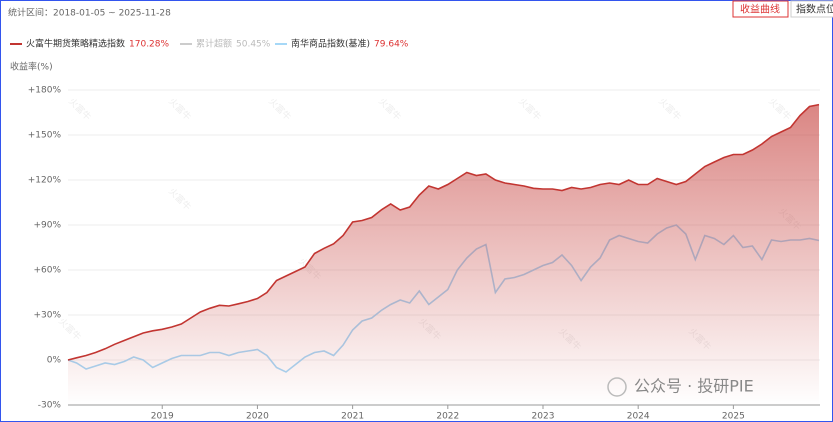 This screenshot has height=422, width=833. Describe the element at coordinates (253, 45) in the screenshot. I see `legend-value: 50.45%` at that location.